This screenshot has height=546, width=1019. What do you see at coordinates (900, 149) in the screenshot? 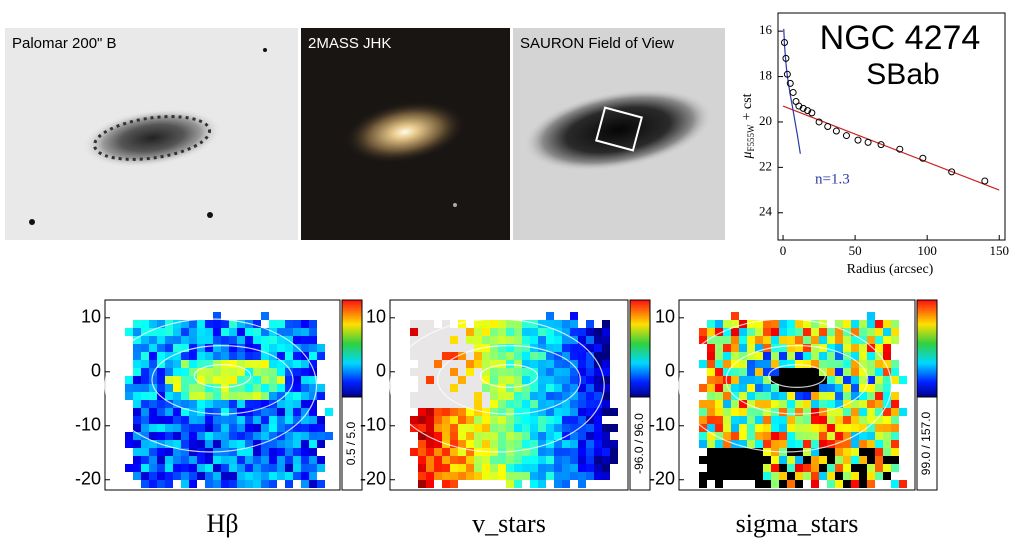
I see `data-point` at bounding box center [900, 149].